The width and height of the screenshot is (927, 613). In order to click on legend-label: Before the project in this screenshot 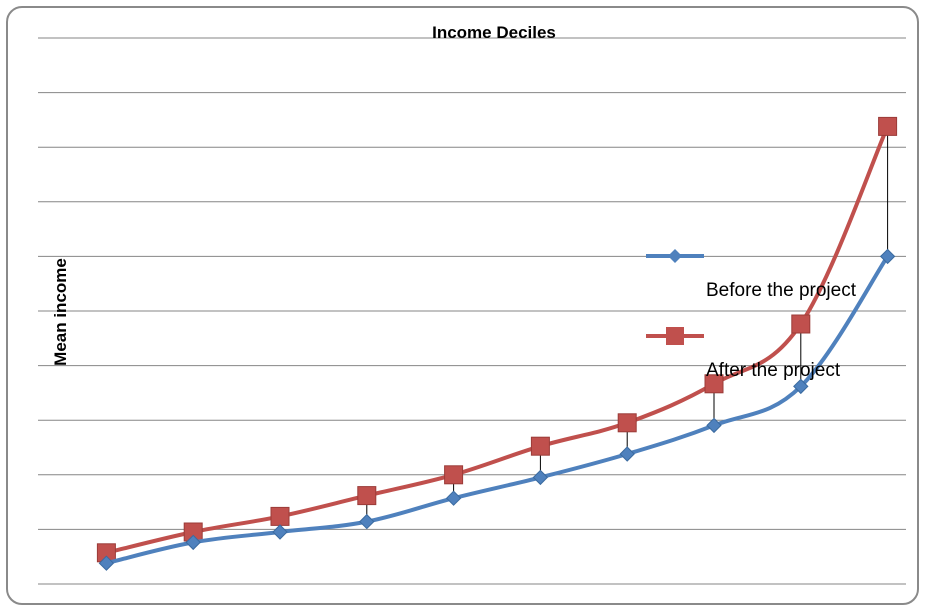, I will do `click(781, 290)`.